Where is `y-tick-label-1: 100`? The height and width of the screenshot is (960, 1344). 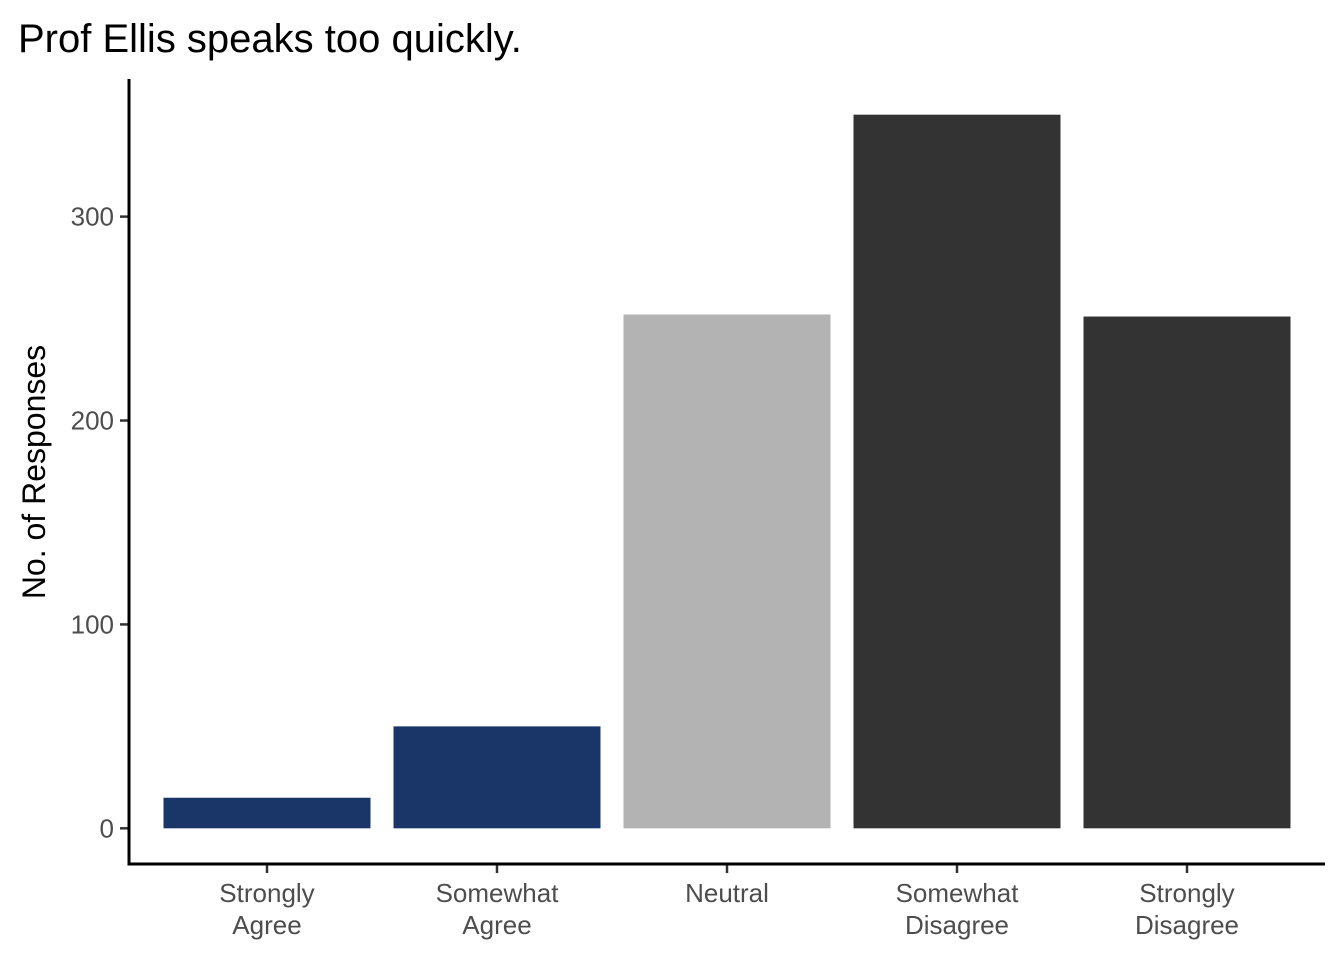 y-tick-label-1: 100 is located at coordinates (92, 624).